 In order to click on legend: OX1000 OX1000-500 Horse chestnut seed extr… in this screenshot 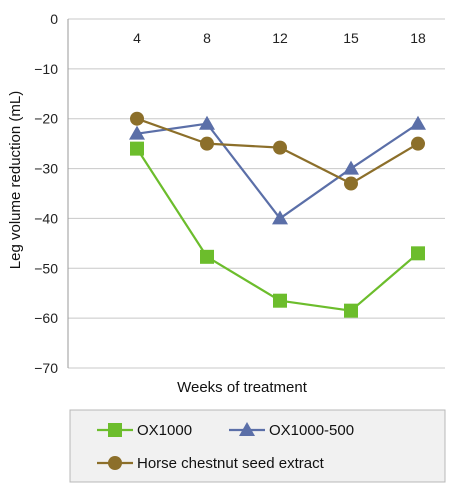, I will do `click(257, 446)`.